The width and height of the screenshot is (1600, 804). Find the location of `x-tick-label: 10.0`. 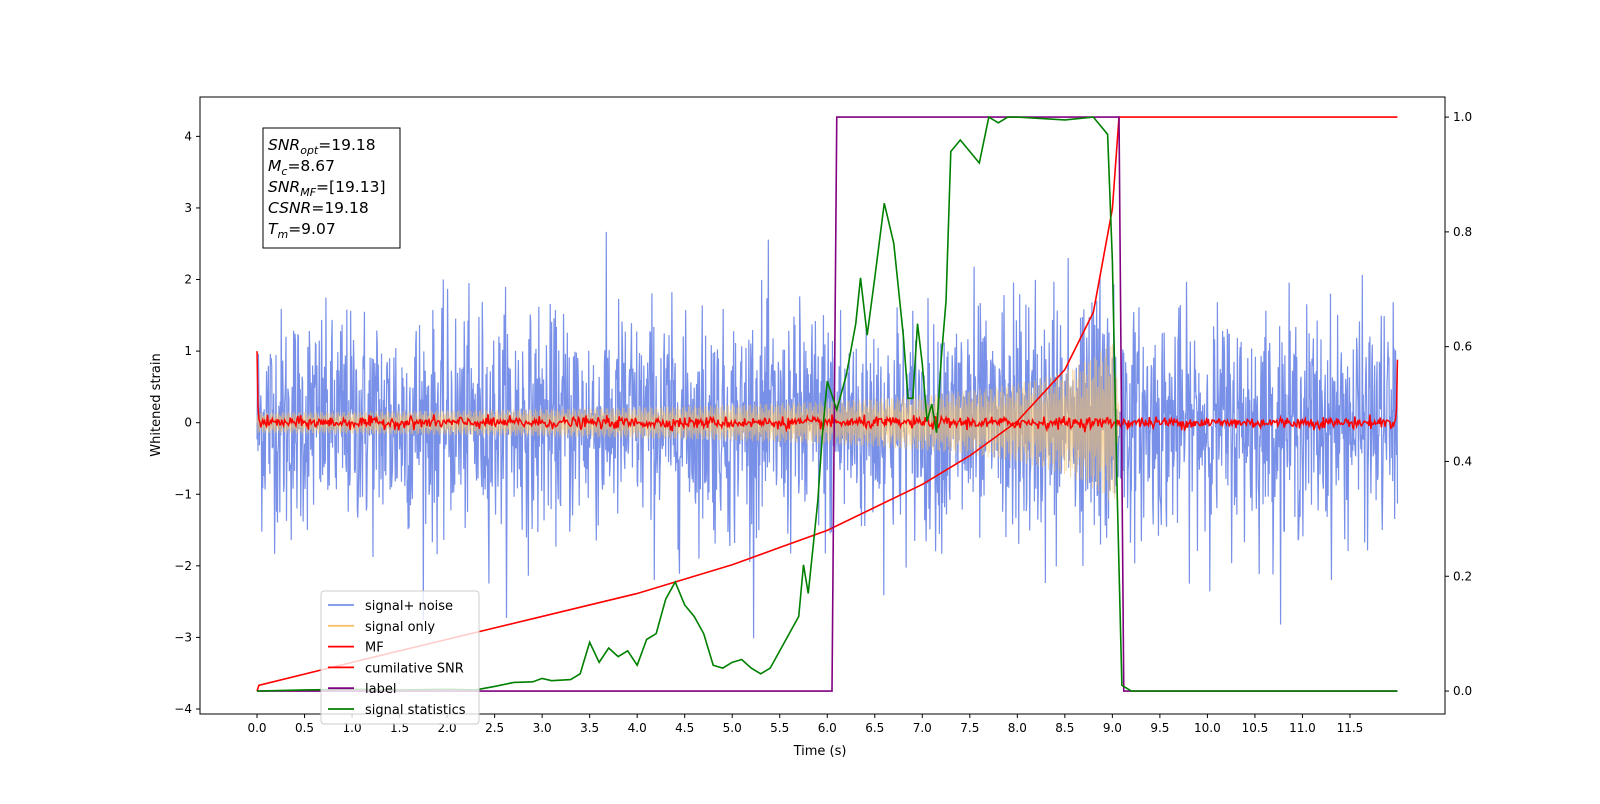

x-tick-label: 10.0 is located at coordinates (1207, 728).